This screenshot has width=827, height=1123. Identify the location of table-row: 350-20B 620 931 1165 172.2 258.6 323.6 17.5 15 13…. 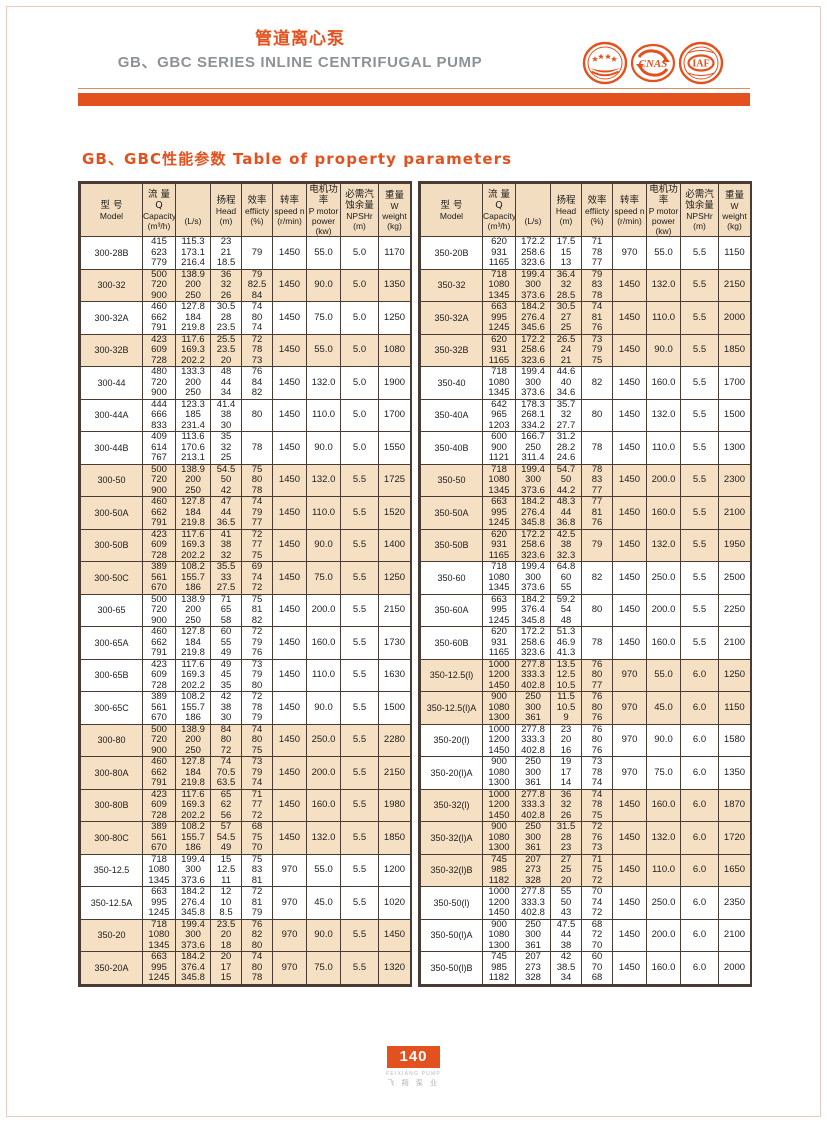
(585, 253).